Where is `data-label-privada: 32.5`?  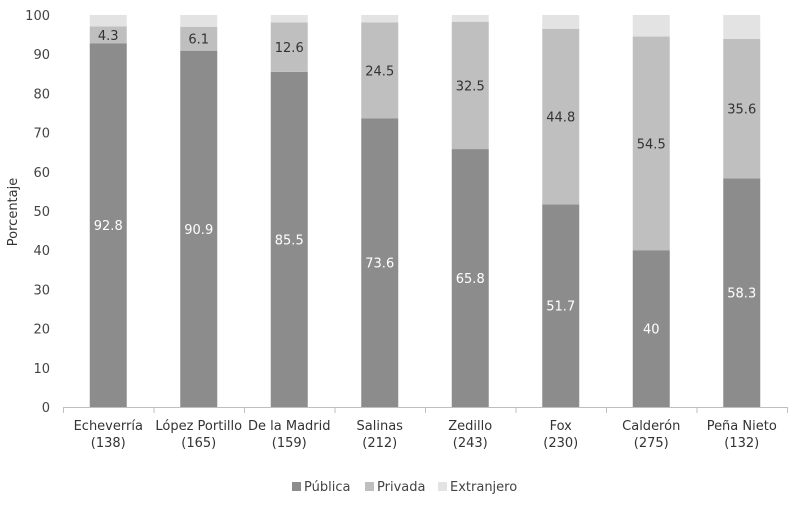 data-label-privada: 32.5 is located at coordinates (470, 86).